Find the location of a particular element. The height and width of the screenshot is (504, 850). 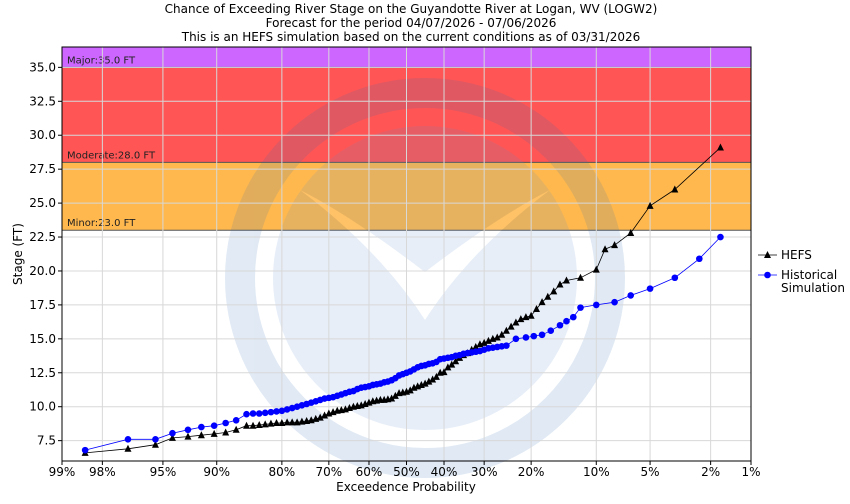

x-tick-label-2: 95% is located at coordinates (163, 472).